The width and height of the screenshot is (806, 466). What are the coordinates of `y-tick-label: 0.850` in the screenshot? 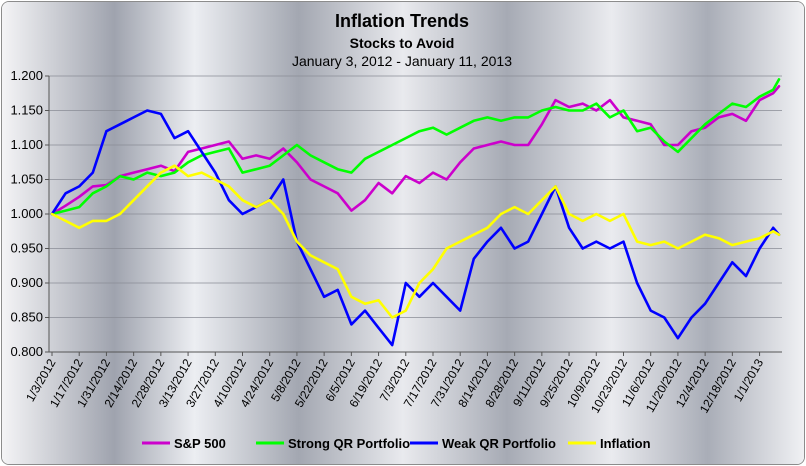 It's located at (26, 317).